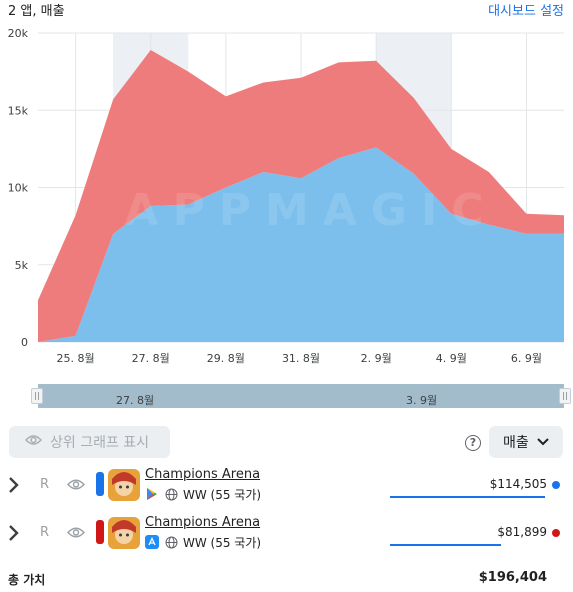  Describe the element at coordinates (22, 265) in the screenshot. I see `y-tick-label: 5k` at that location.